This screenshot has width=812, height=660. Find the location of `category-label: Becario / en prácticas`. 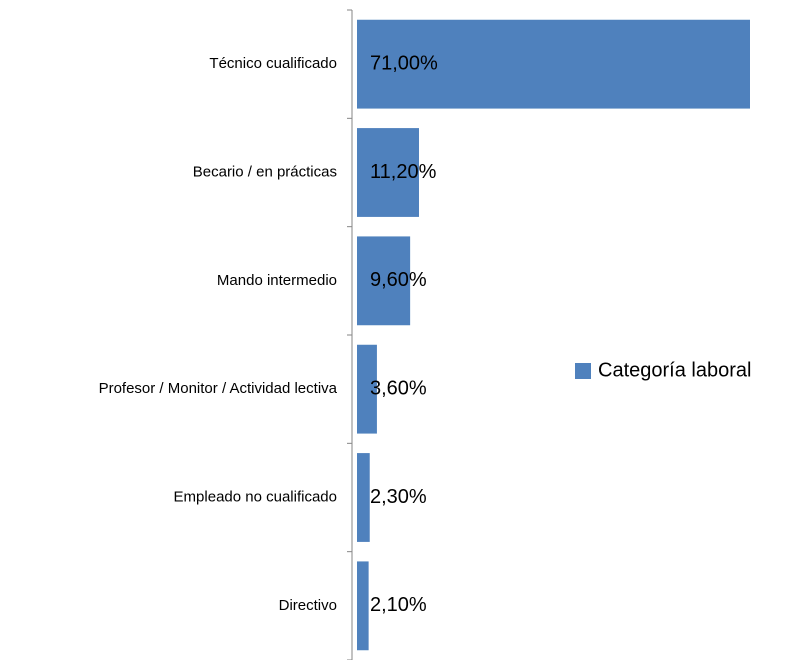

category-label: Becario / en prácticas is located at coordinates (265, 171).